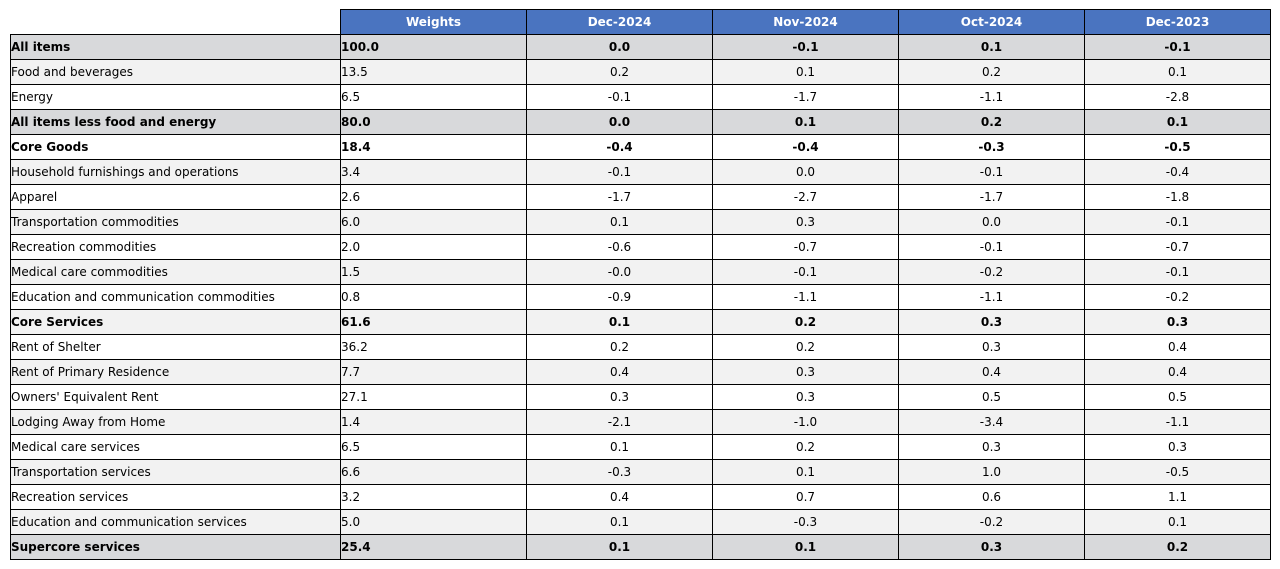 The width and height of the screenshot is (1280, 569). What do you see at coordinates (433, 172) in the screenshot?
I see `weight-cell: 3.4` at bounding box center [433, 172].